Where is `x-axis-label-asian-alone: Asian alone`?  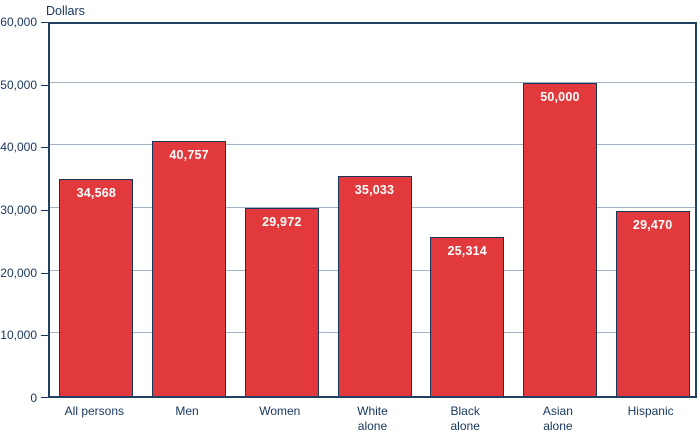
x-axis-label-asian-alone: Asian alone is located at coordinates (557, 418).